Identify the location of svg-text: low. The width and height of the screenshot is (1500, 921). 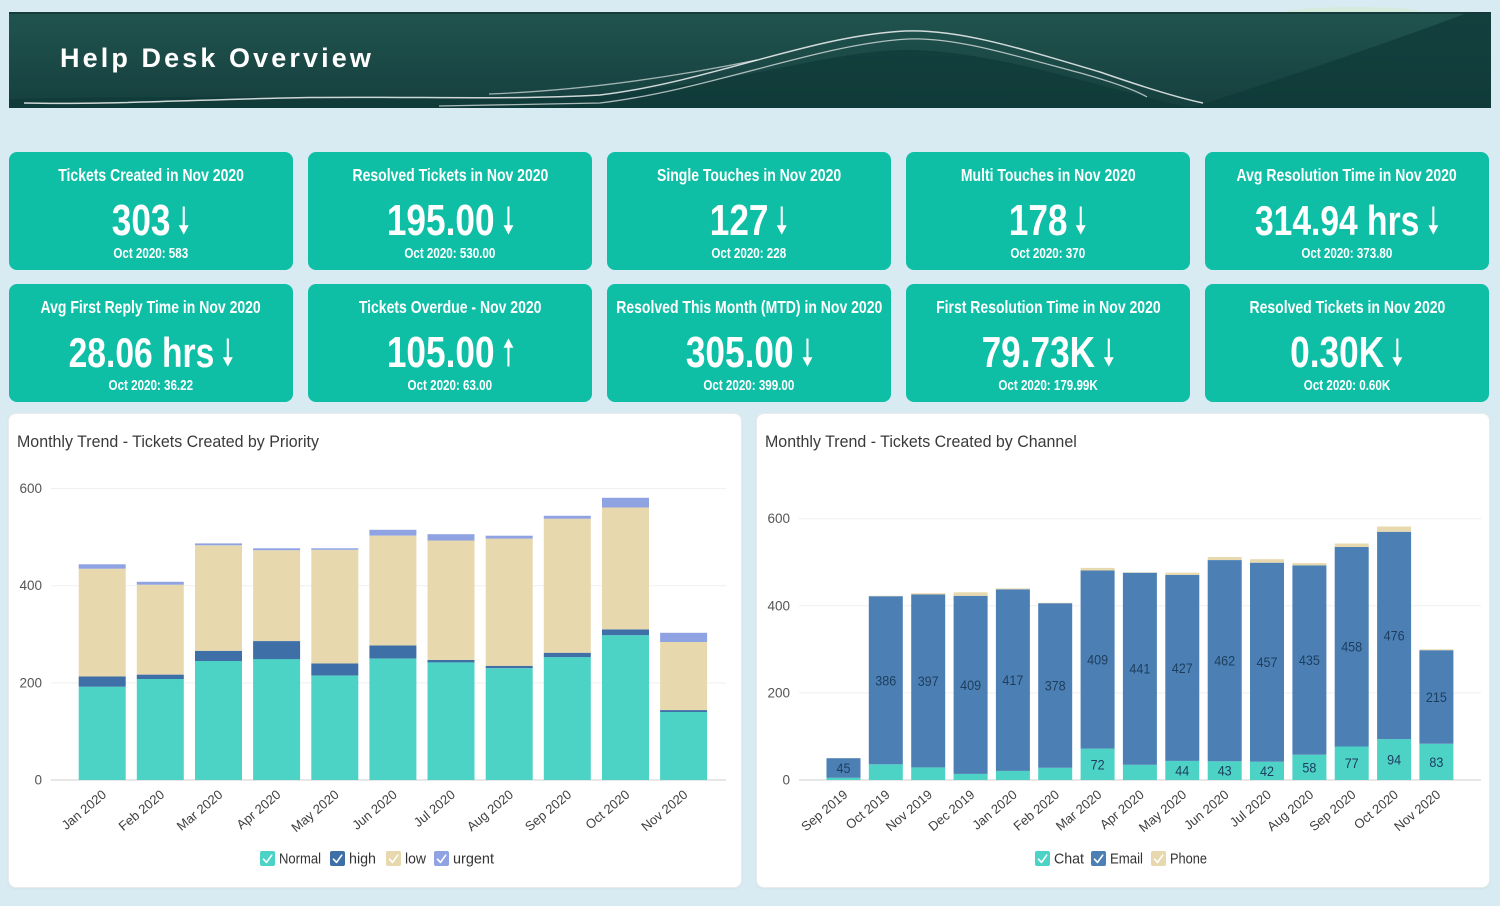
(416, 860).